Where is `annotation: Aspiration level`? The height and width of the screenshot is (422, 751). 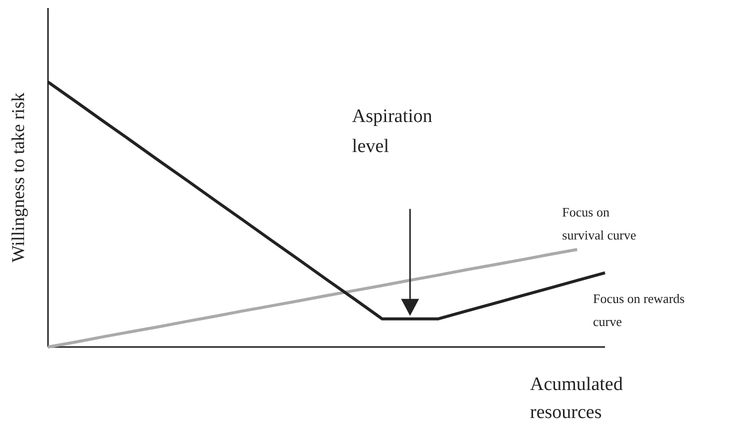
annotation: Aspiration level is located at coordinates (392, 131).